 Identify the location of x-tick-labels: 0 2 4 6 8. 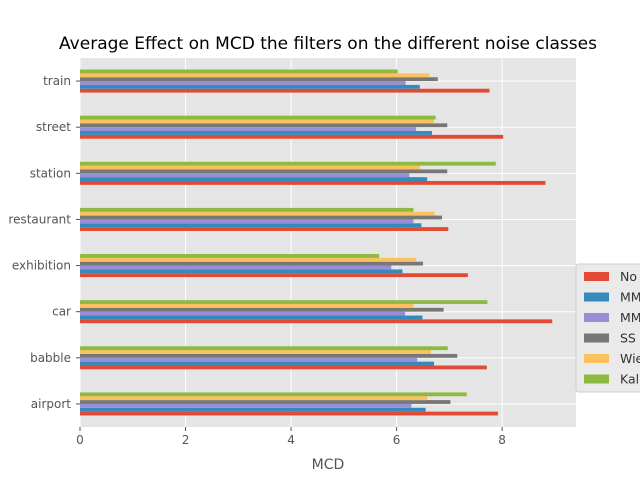
(291, 437).